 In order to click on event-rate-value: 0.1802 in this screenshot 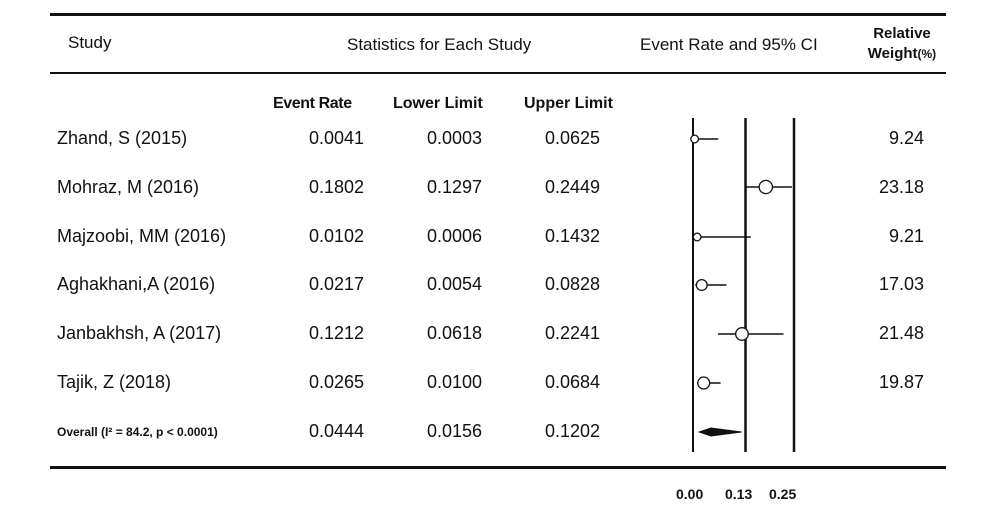, I will do `click(336, 187)`.